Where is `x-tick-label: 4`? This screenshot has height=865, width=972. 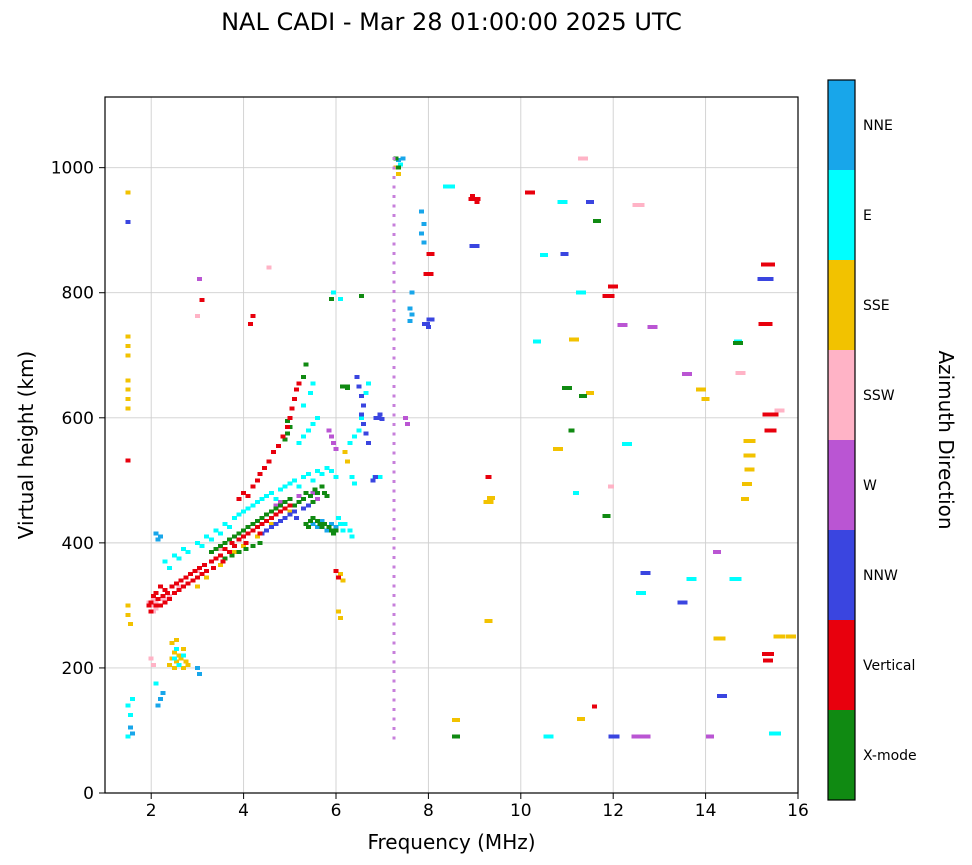
x-tick-label: 4 is located at coordinates (243, 811).